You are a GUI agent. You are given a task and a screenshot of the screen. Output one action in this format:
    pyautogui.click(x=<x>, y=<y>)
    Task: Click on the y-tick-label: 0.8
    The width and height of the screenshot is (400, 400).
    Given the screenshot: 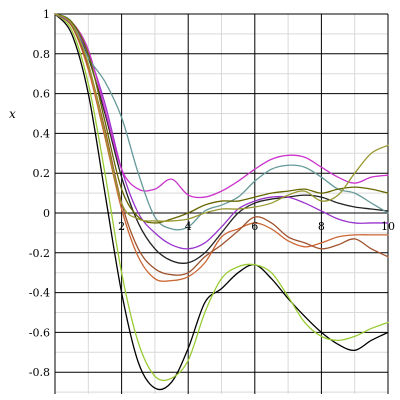 What is the action you would take?
    pyautogui.click(x=42, y=54)
    